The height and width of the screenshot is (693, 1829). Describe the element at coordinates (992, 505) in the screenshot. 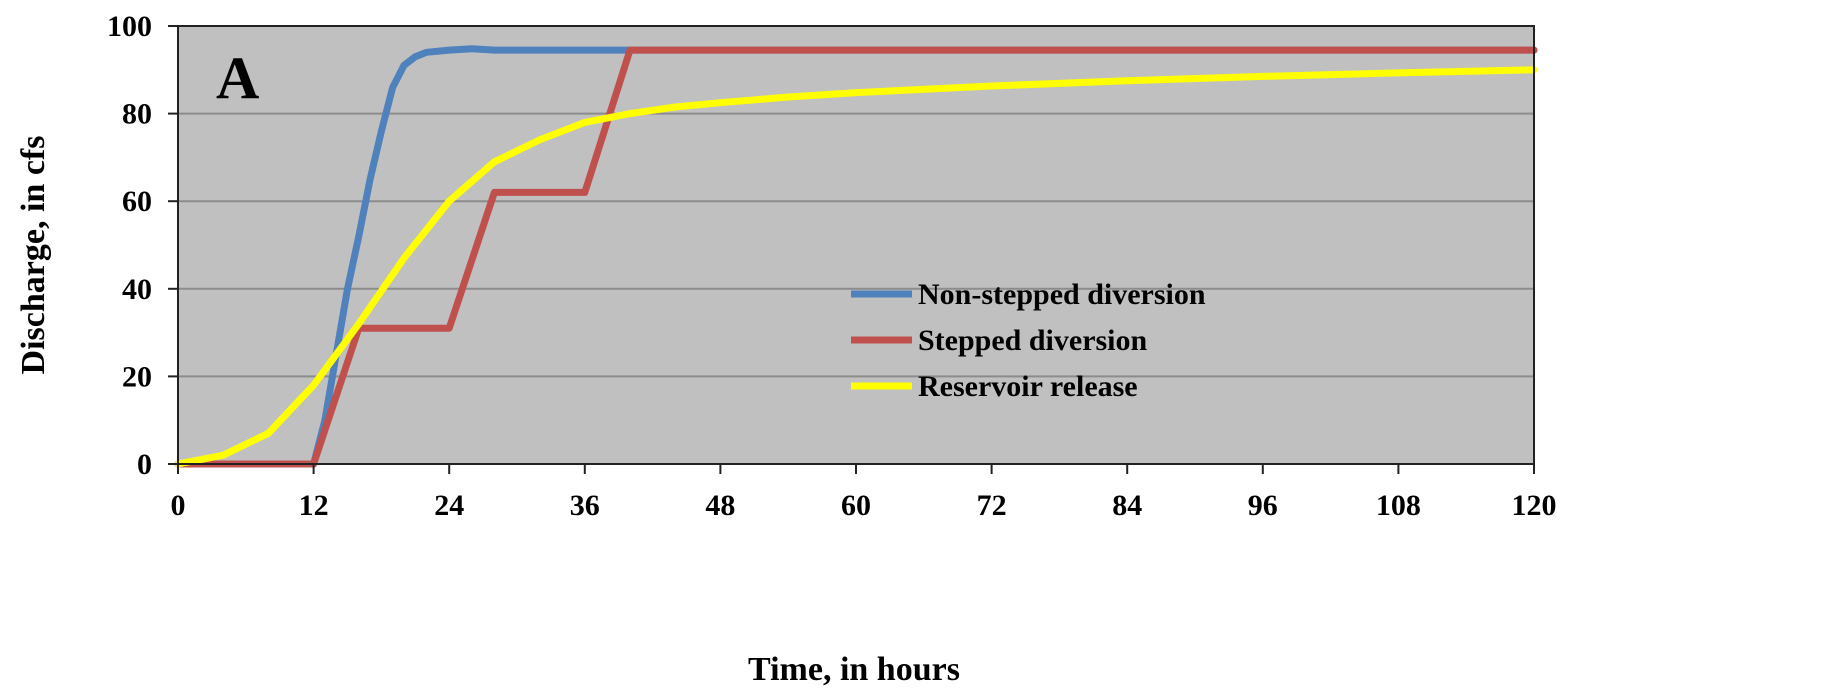

I see `x-tick-label-72: 72` at that location.